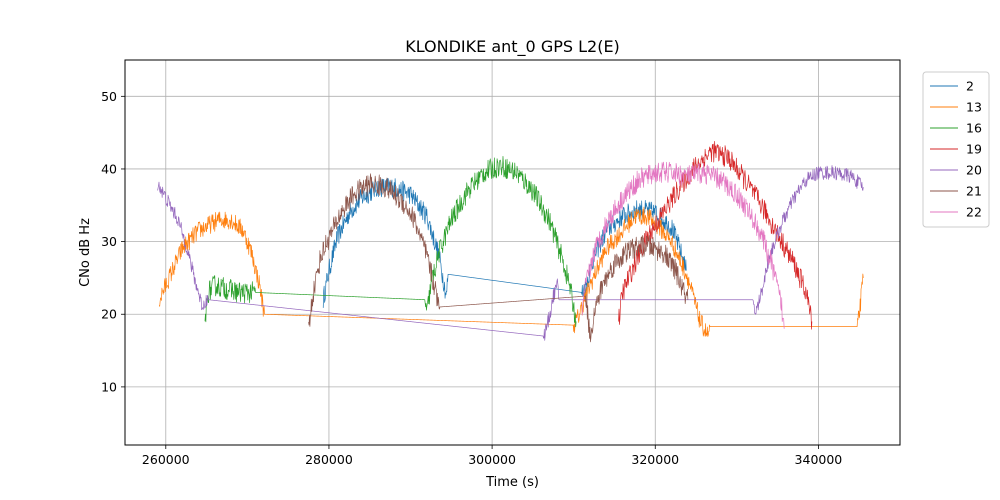 This screenshot has height=500, width=1000. Describe the element at coordinates (512, 47) in the screenshot. I see `chart-title: KLONDIKE ant_0 GPS L2(E)` at that location.